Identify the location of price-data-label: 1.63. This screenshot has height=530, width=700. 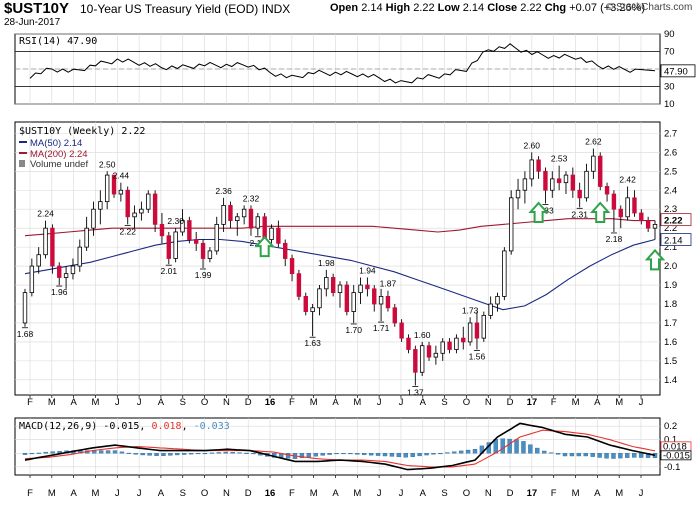
(312, 343).